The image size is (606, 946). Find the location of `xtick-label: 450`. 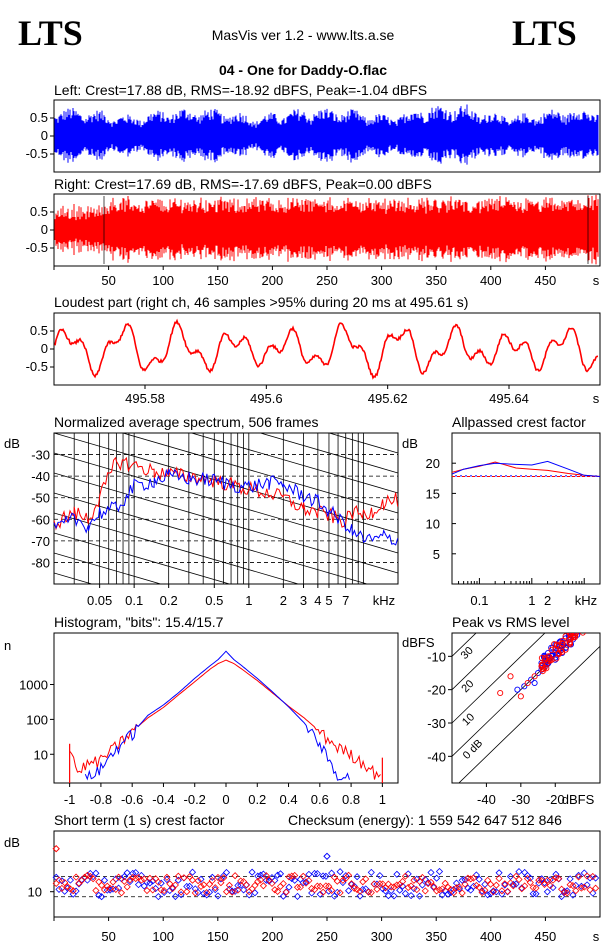

xtick-label: 450 is located at coordinates (546, 280).